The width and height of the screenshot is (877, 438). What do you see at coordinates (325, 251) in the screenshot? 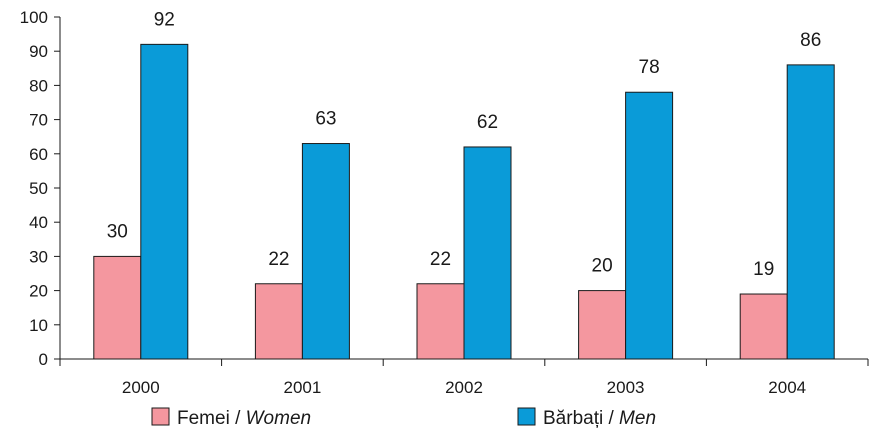
I see `bar-men-2001` at bounding box center [325, 251].